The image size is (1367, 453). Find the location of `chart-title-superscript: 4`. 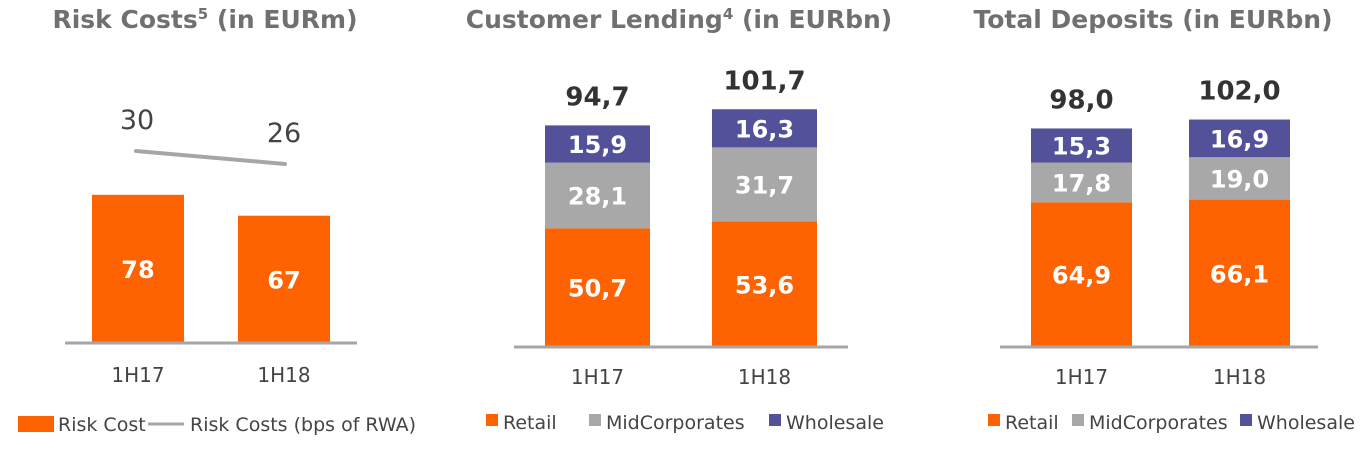

chart-title-superscript: 4 is located at coordinates (728, 14).